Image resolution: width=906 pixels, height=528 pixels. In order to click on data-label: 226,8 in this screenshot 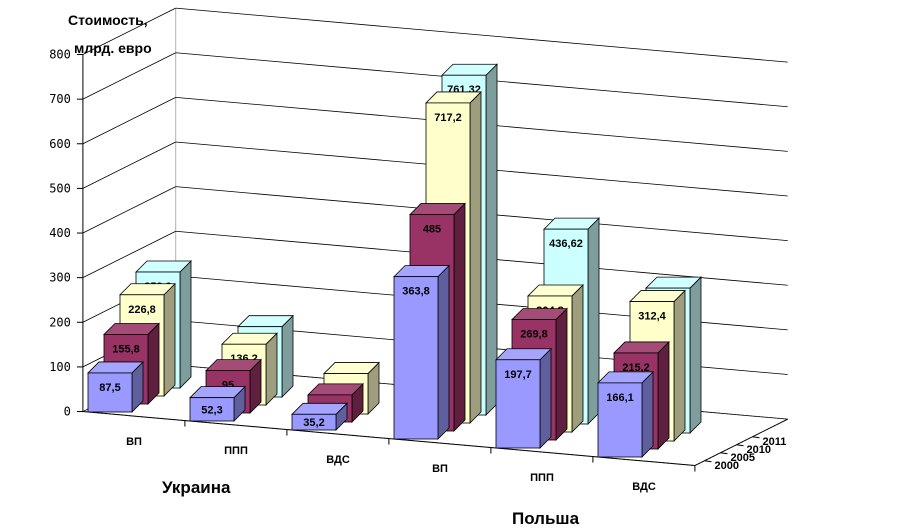, I will do `click(142, 310)`.